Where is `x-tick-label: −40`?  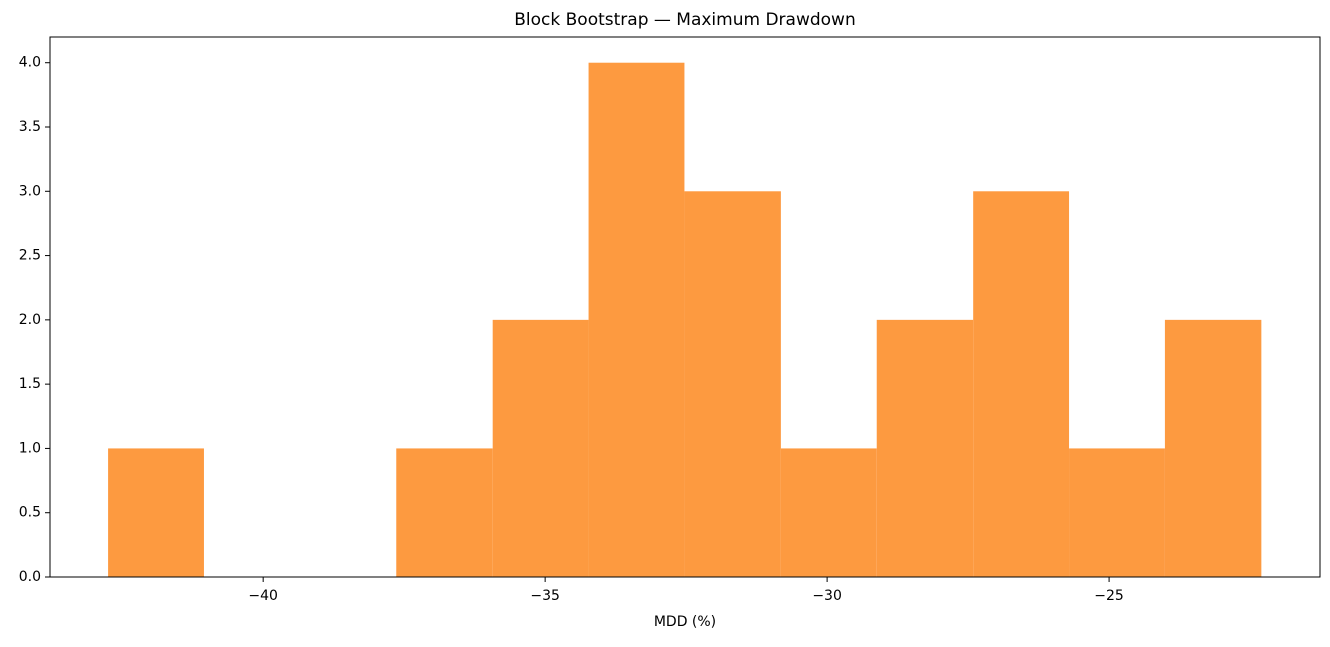
x-tick-label: −40 is located at coordinates (263, 596).